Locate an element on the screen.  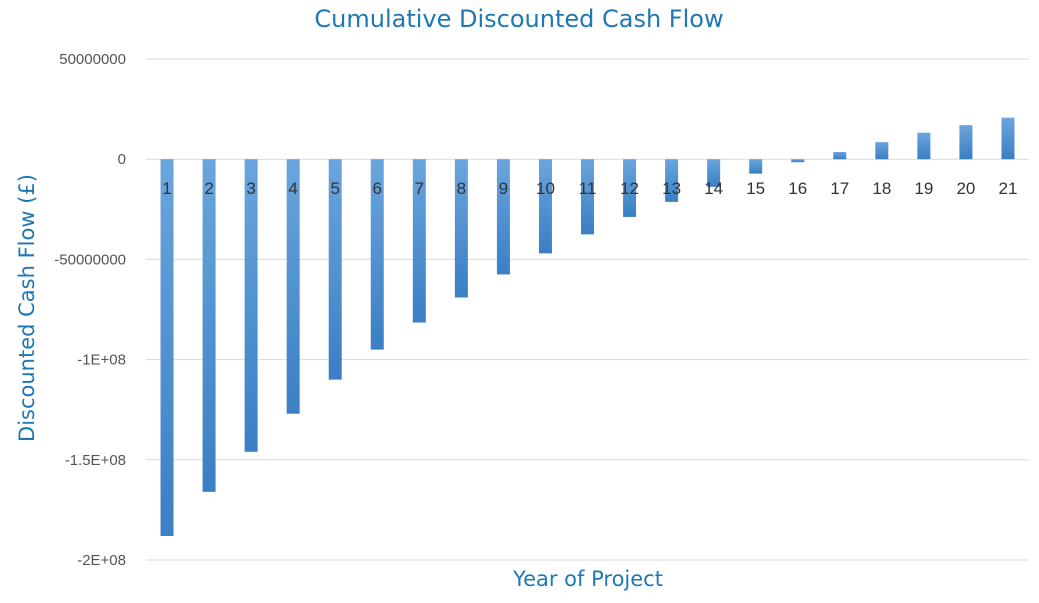
y-tick-label: 0 is located at coordinates (122, 159).